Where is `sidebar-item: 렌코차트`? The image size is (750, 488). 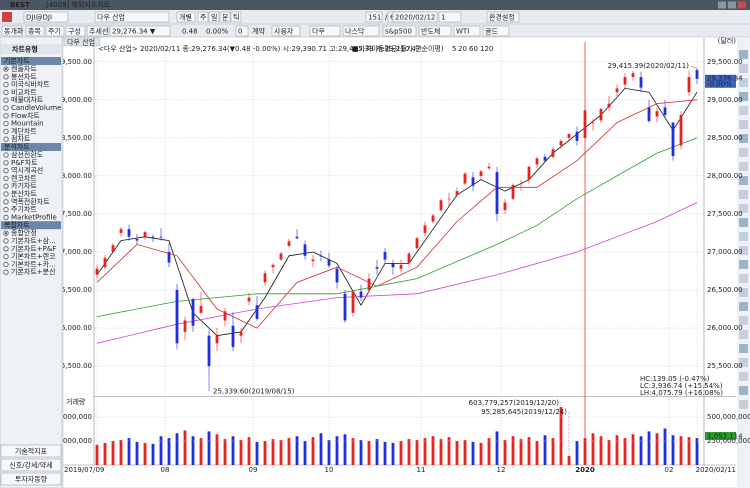
sidebar-item: 렌코차트 is located at coordinates (24, 177).